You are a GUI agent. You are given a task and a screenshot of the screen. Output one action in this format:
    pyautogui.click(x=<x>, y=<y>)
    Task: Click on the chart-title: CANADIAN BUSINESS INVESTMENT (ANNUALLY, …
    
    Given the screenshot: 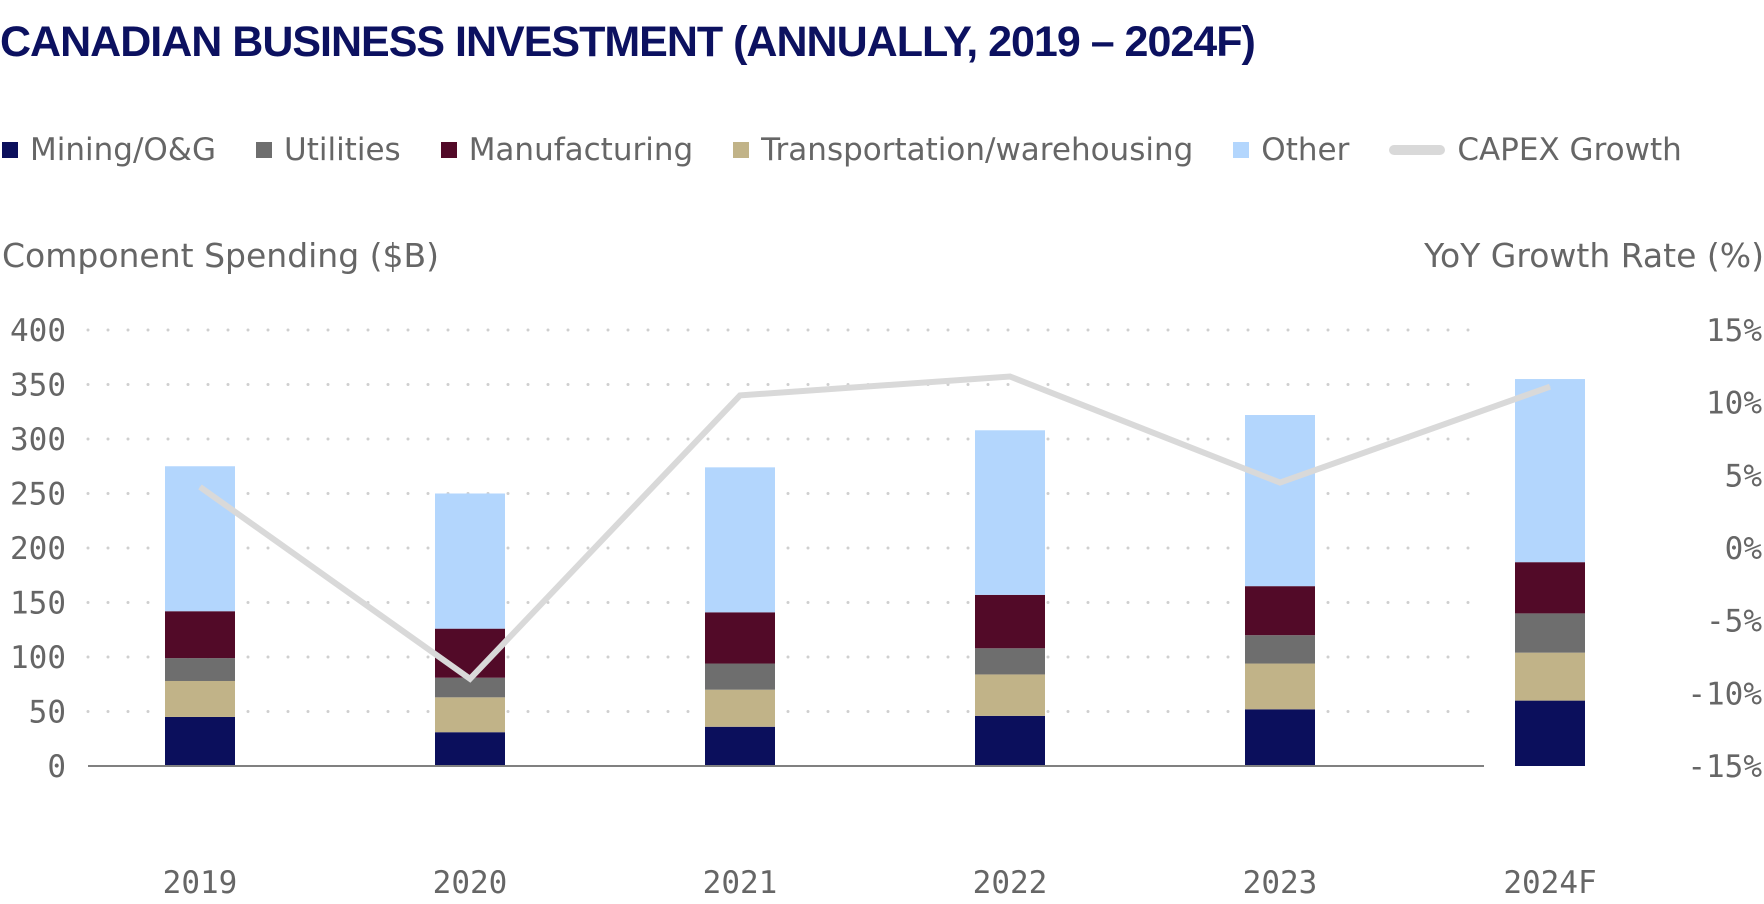 What is the action you would take?
    pyautogui.click(x=628, y=42)
    